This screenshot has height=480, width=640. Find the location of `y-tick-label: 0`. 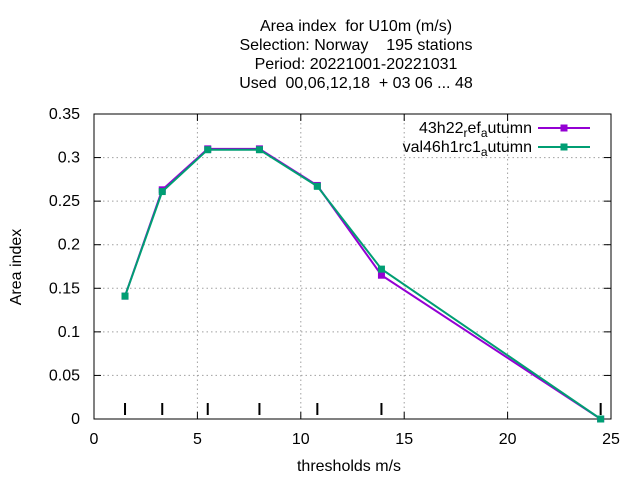

y-tick-label: 0 is located at coordinates (75, 419).